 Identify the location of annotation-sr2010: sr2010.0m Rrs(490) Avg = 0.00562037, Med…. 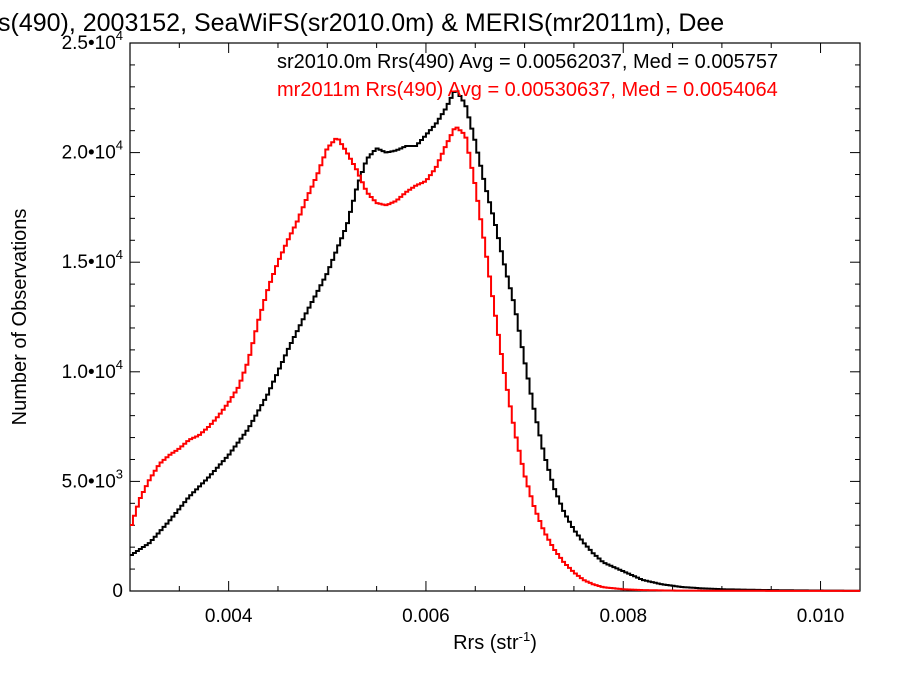
(527, 62).